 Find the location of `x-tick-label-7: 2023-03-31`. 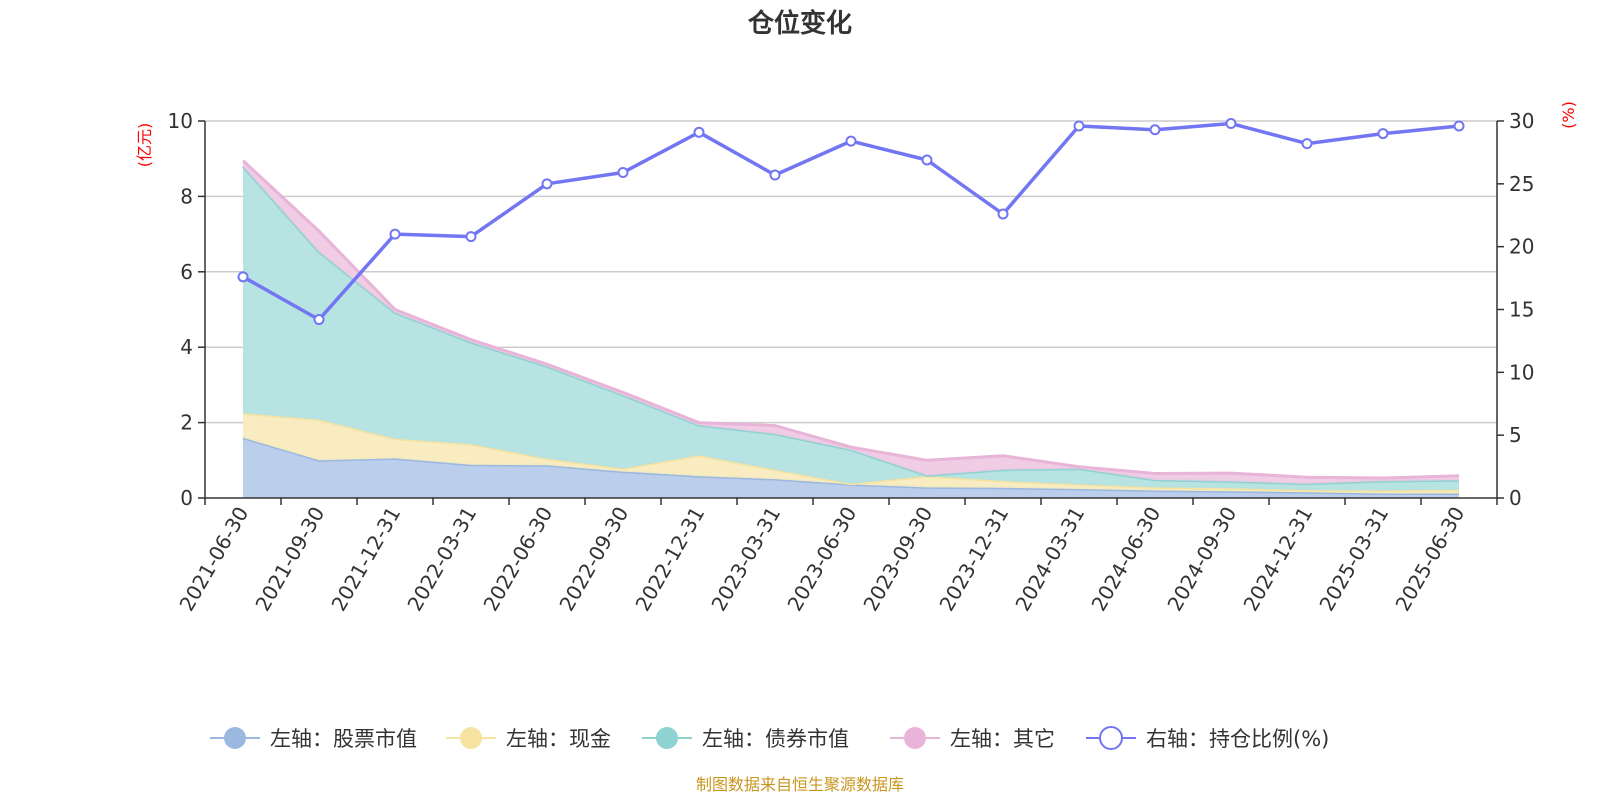

x-tick-label-7: 2023-03-31 is located at coordinates (745, 559).